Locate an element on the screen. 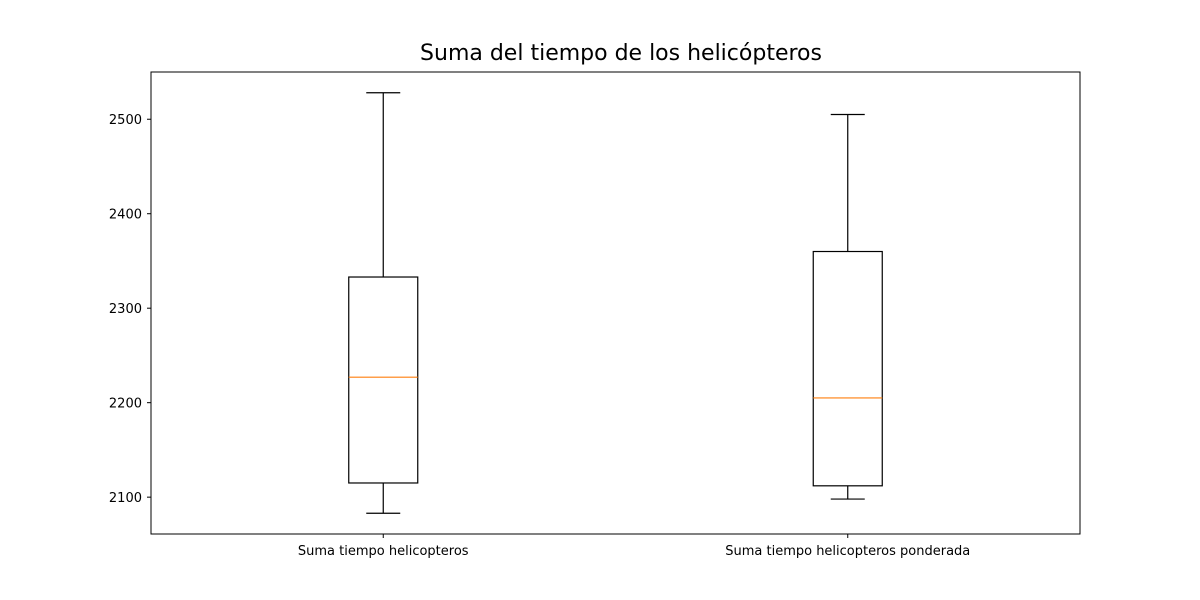 The image size is (1200, 600). x-tick-label: Suma tiempo helicopteros is located at coordinates (383, 551).